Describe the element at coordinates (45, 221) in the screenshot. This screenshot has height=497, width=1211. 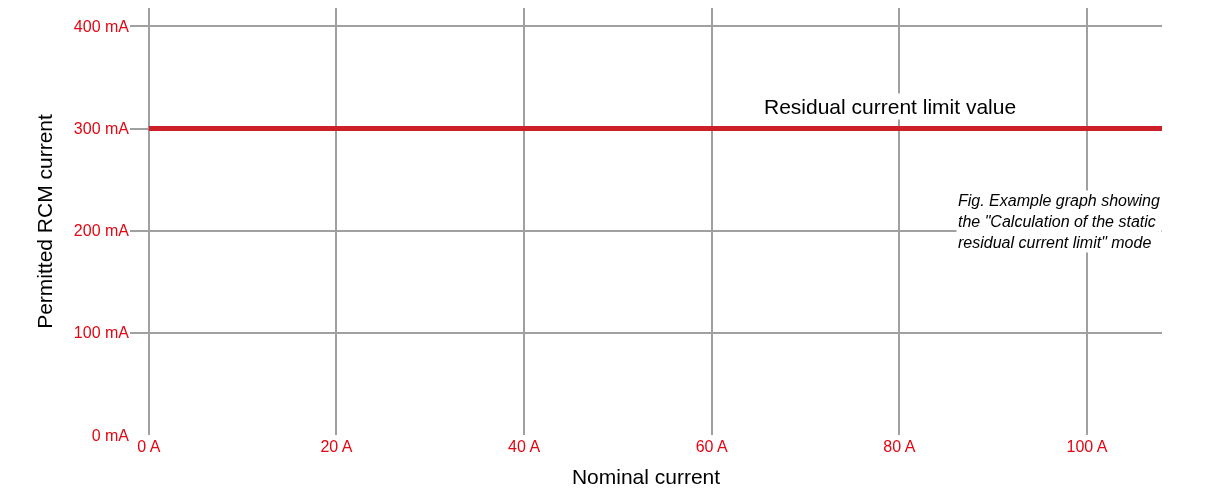
I see `y-axis-title: Permitted RCM current` at that location.